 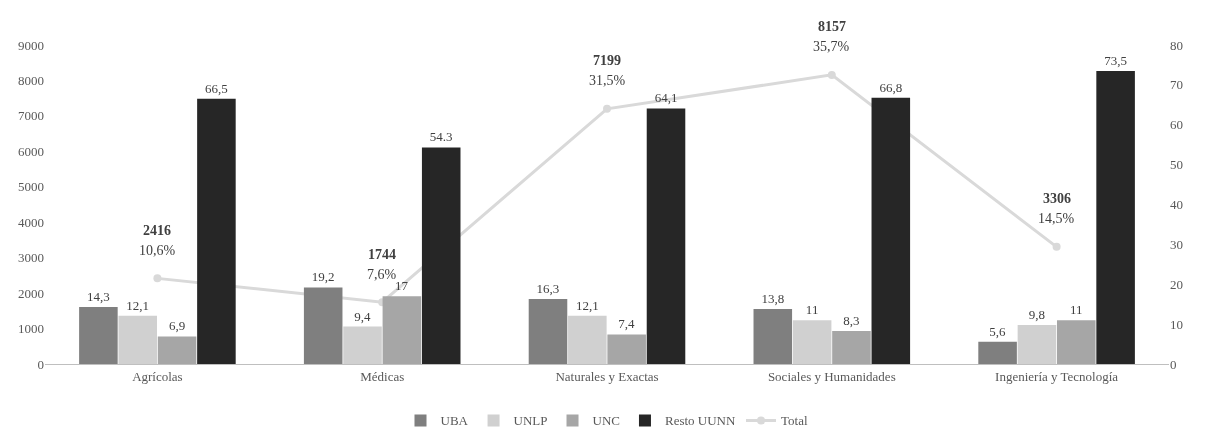 I want to click on data-label: 14,3, so click(x=98, y=296).